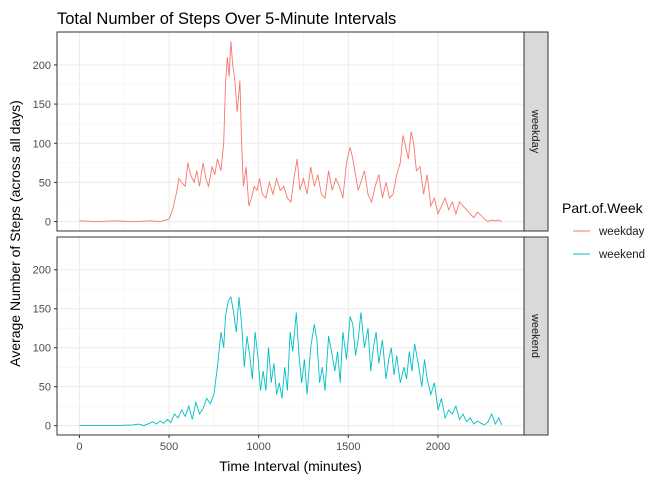 Image resolution: width=672 pixels, height=480 pixels. I want to click on x-axis-label: Time Interval (minutes), so click(290, 466).